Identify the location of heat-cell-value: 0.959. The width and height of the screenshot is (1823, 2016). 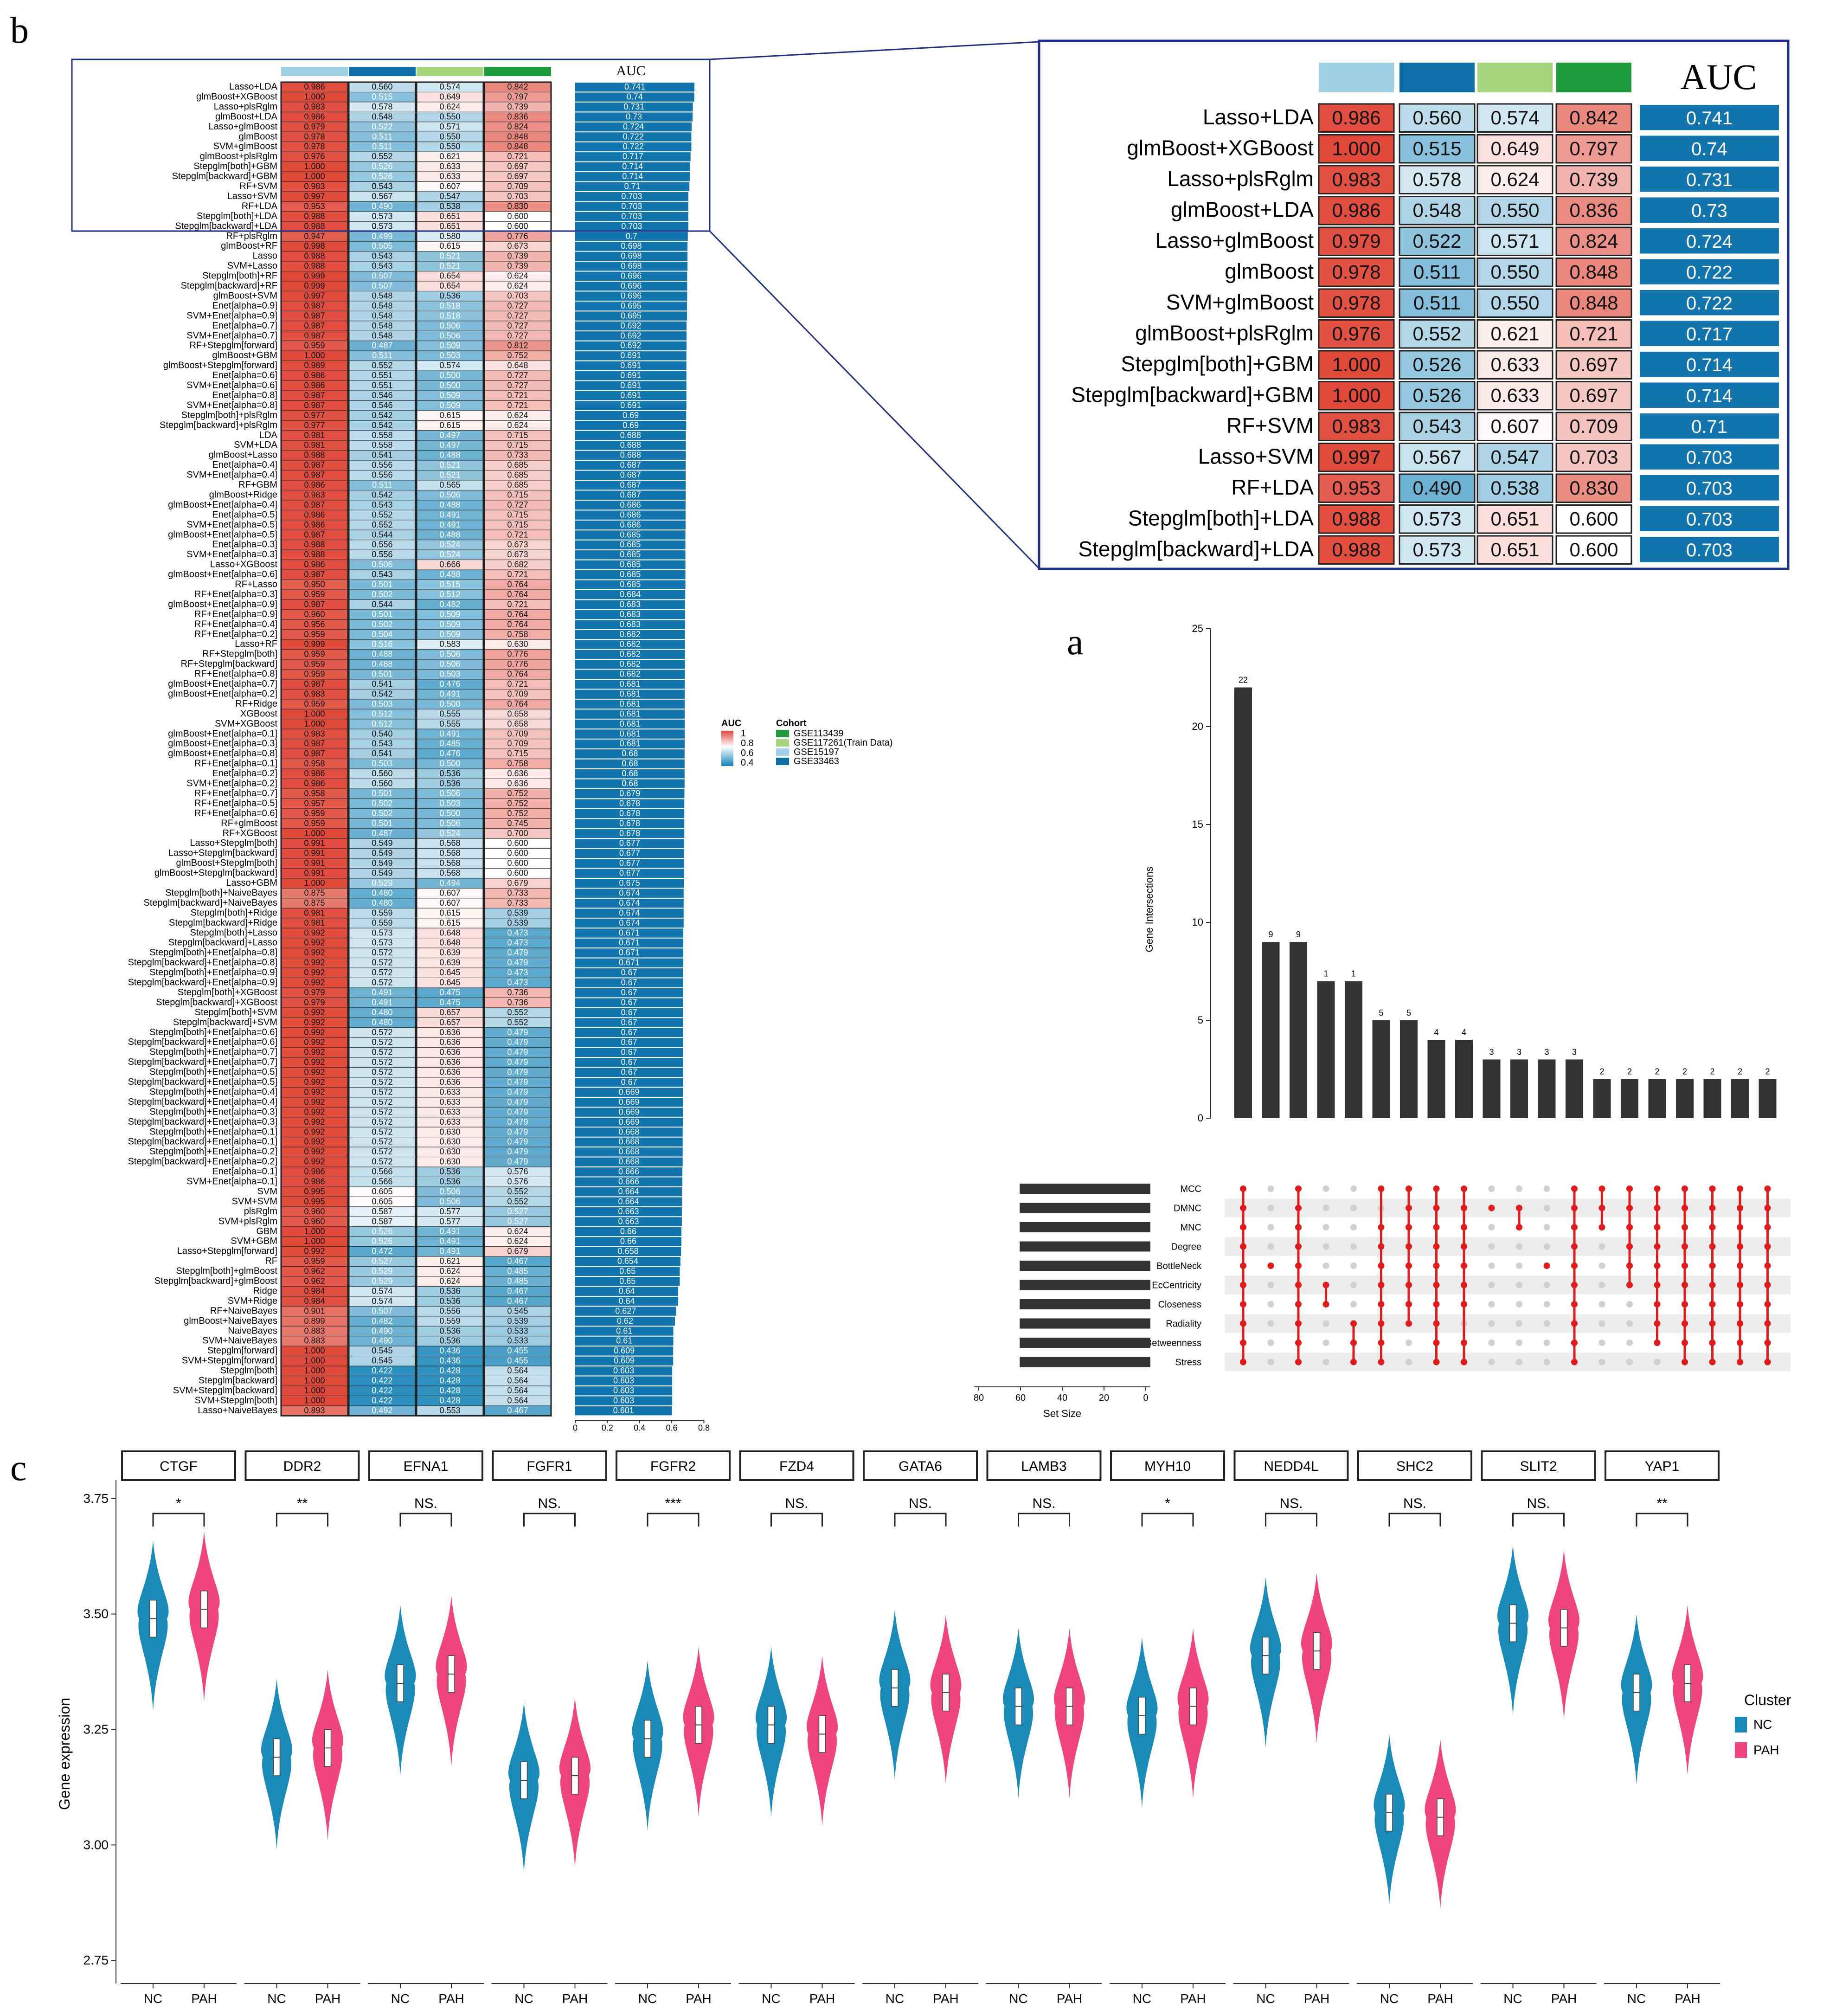
(314, 813).